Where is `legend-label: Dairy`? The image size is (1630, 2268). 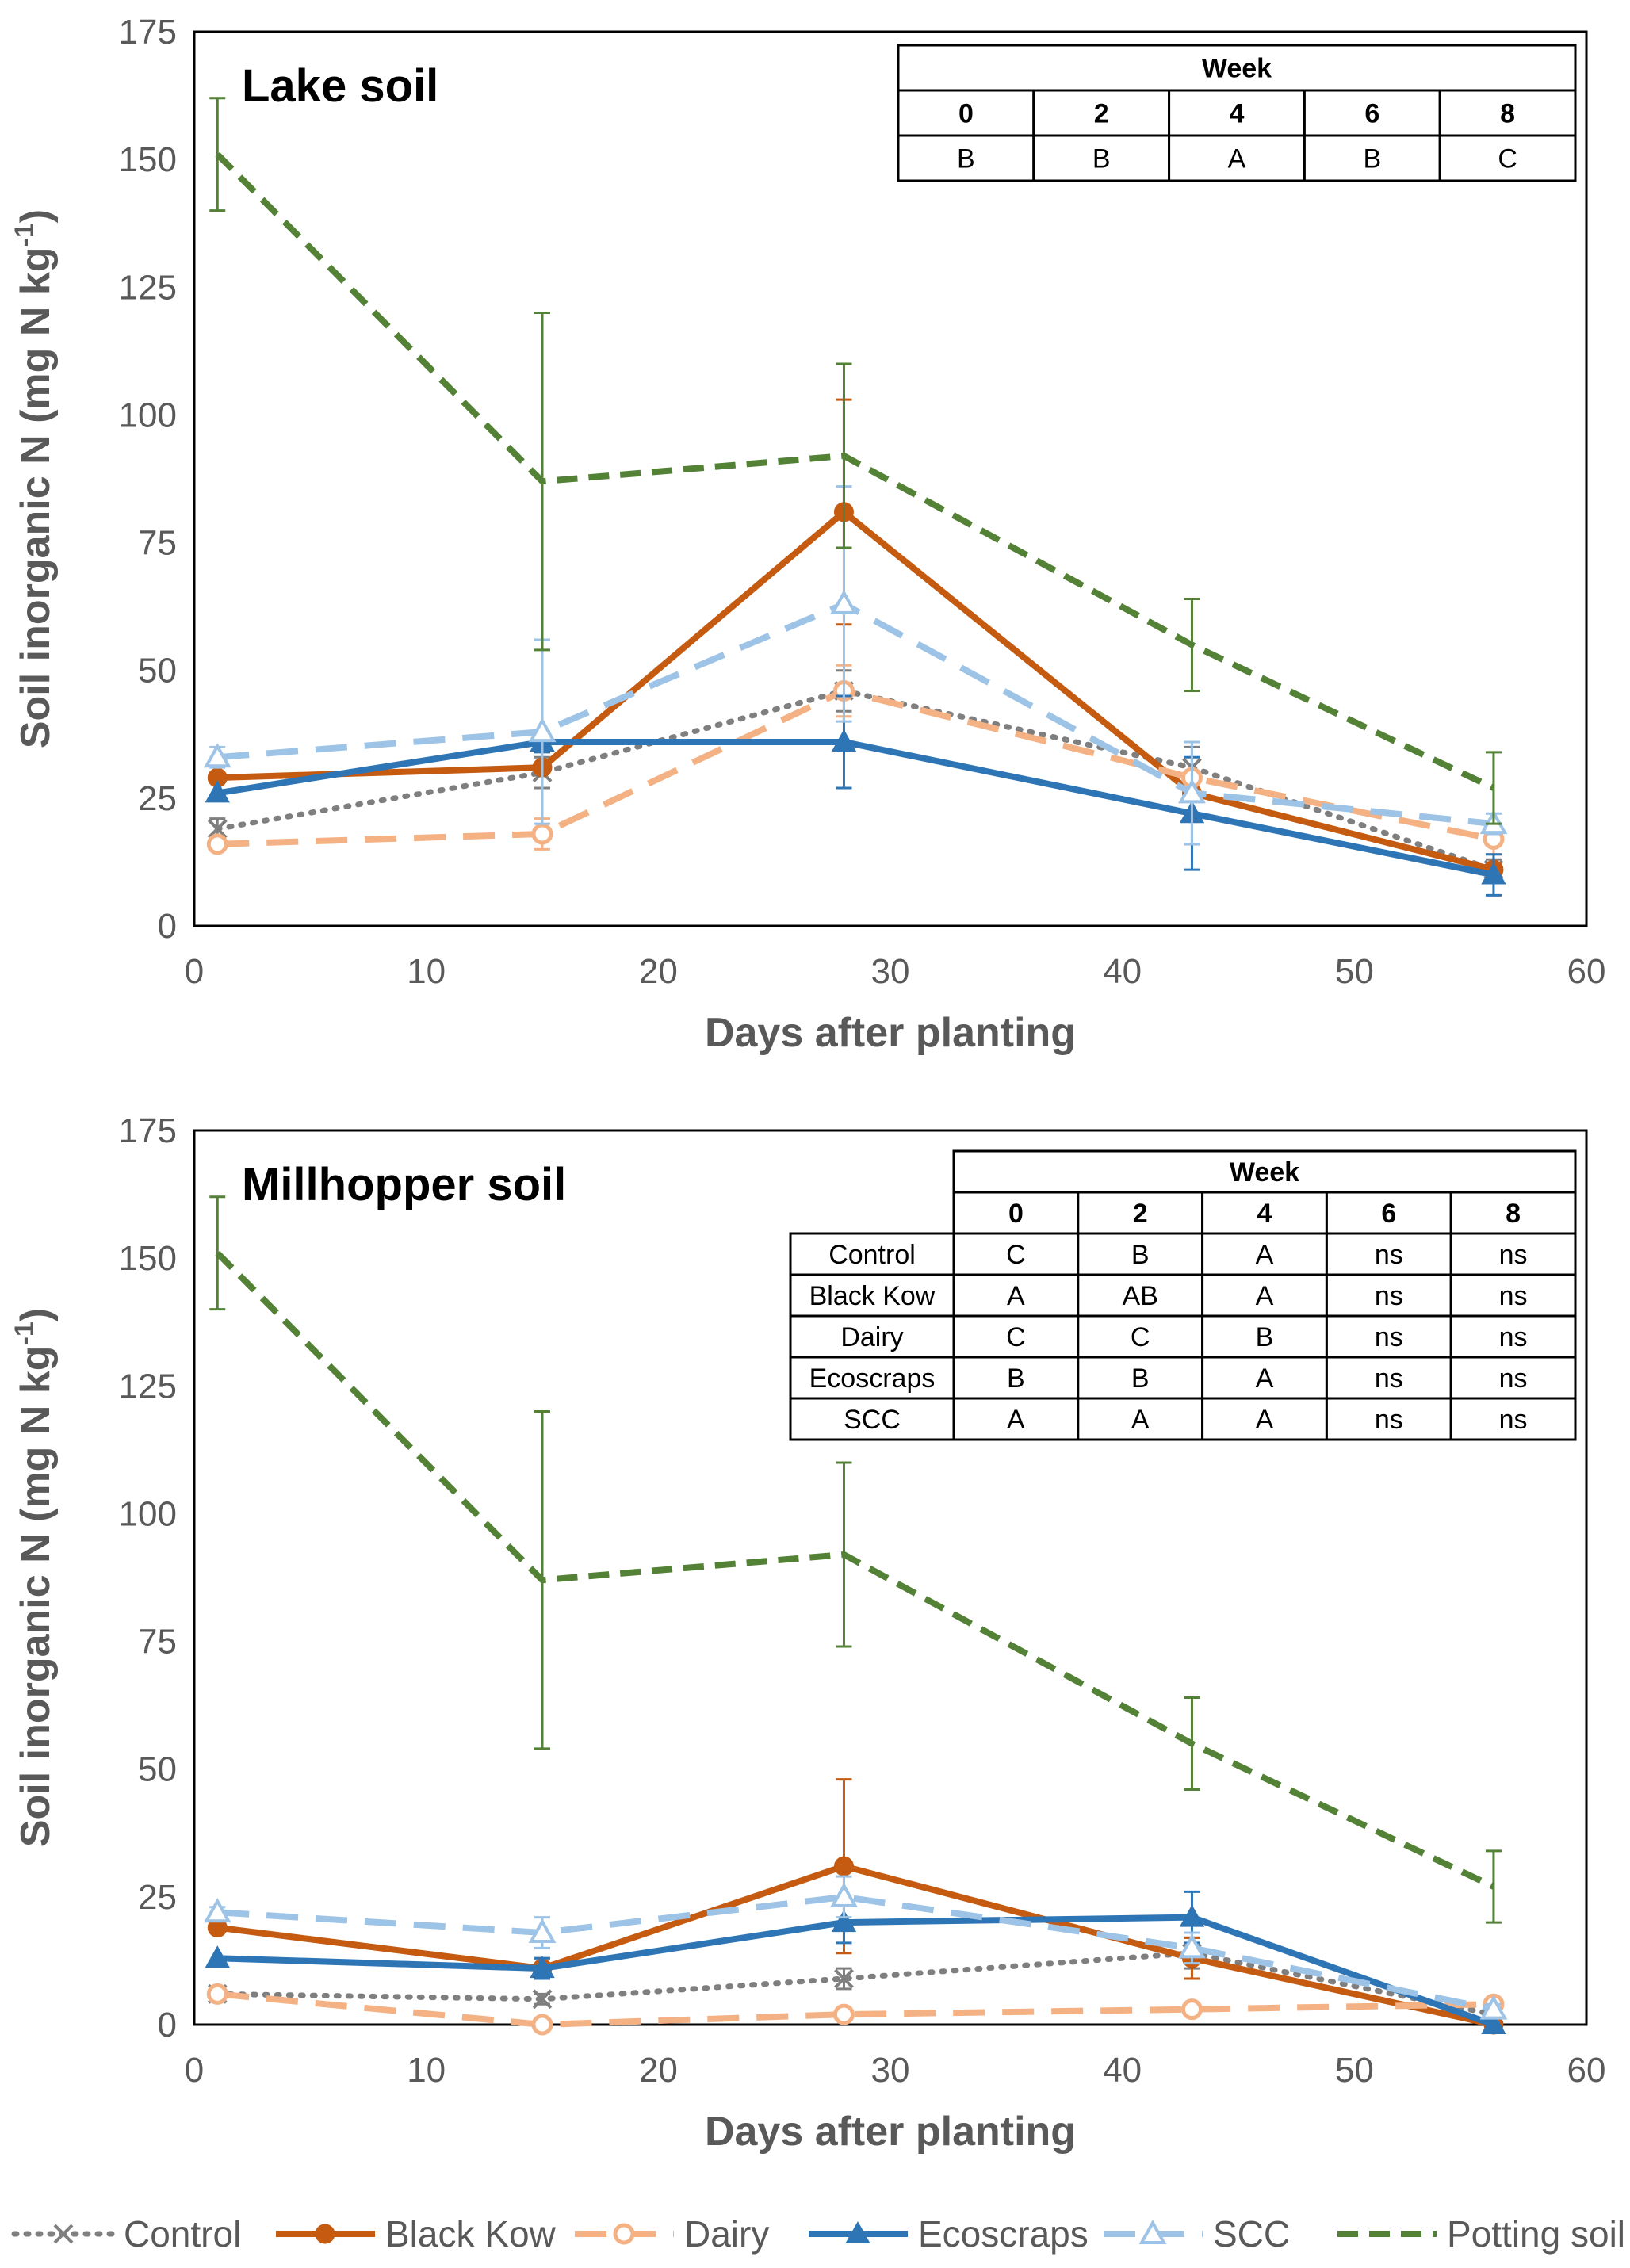 legend-label: Dairy is located at coordinates (726, 2234).